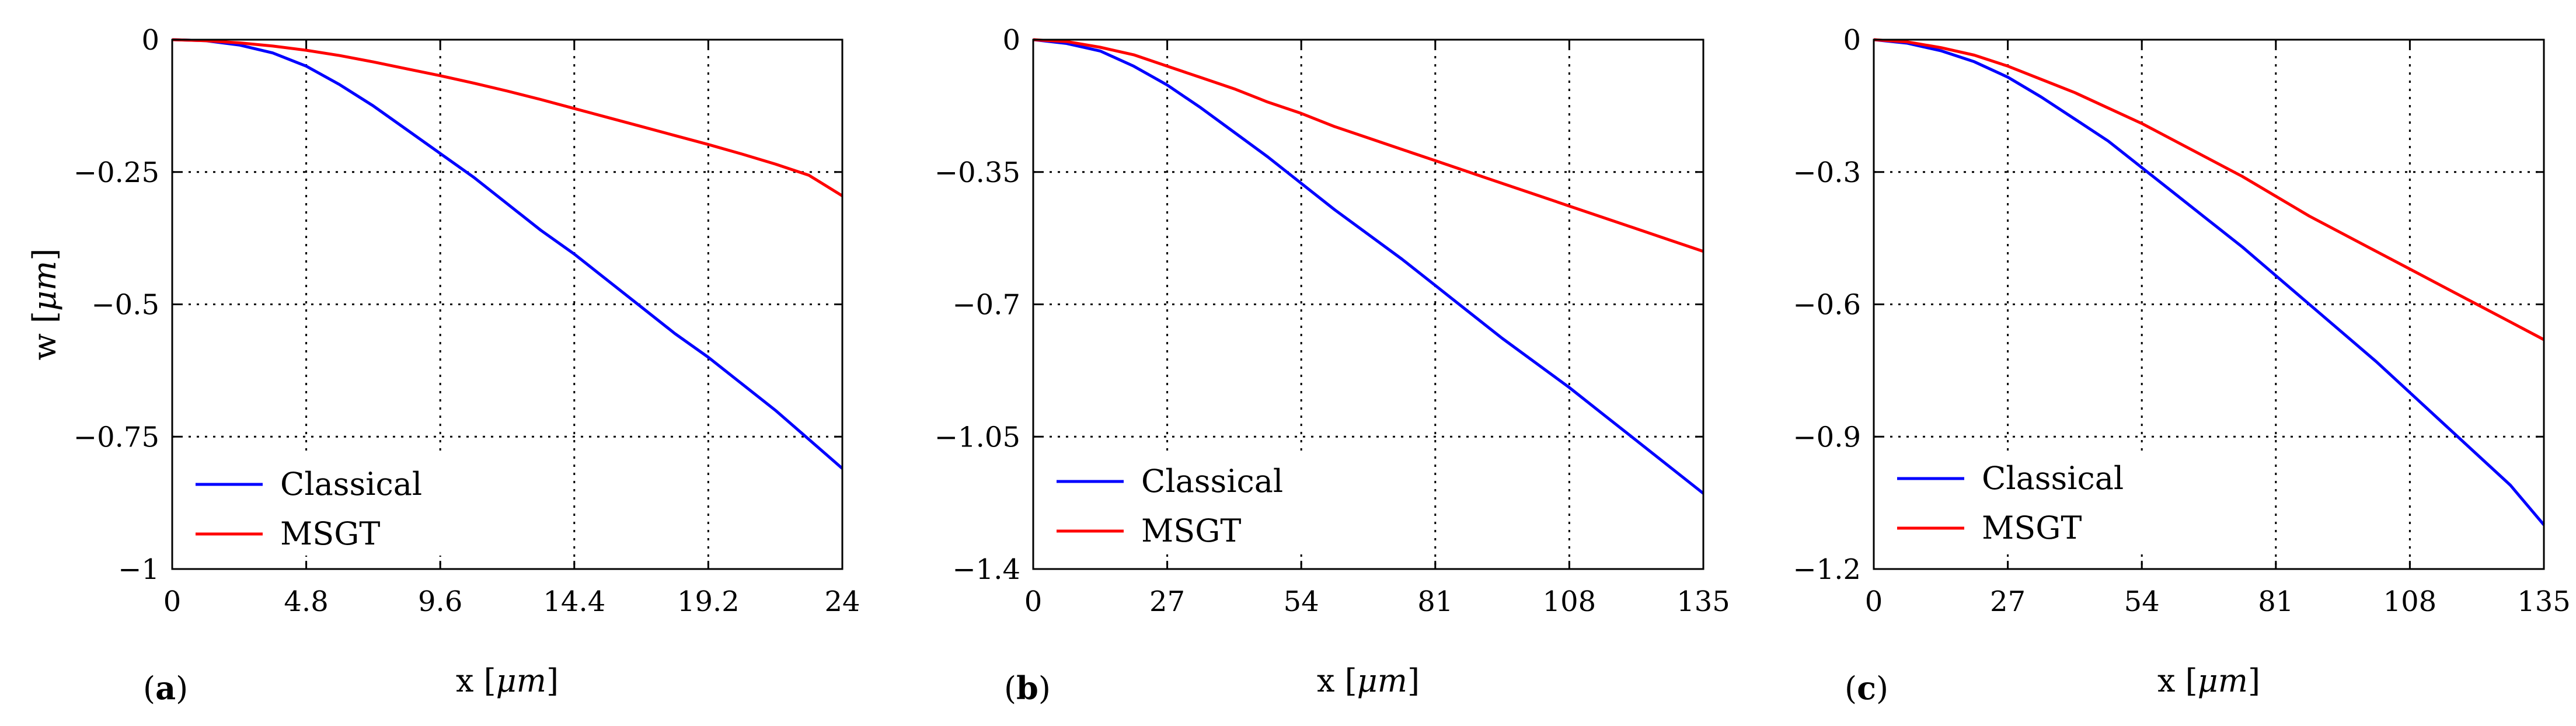  Describe the element at coordinates (117, 173) in the screenshot. I see `y-tick-label: −0.25` at that location.